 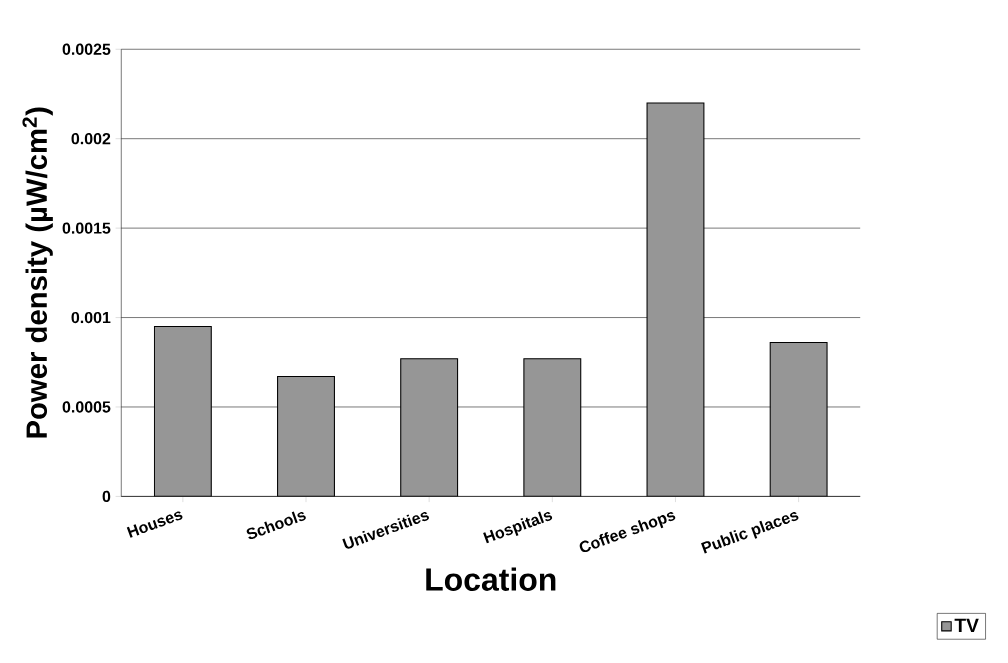 I want to click on y-axis-title: Power density (µW/cm$^{2}$), so click(x=37, y=272).